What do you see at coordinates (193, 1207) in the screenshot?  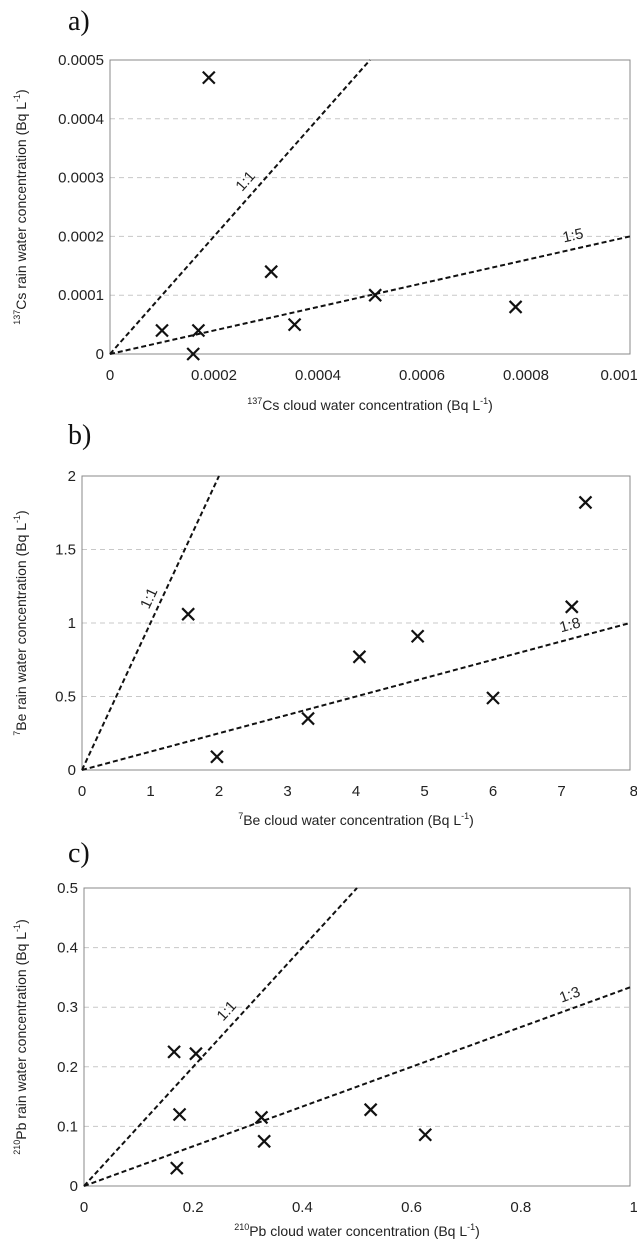 I see `x-tick-label: 0.2` at bounding box center [193, 1207].